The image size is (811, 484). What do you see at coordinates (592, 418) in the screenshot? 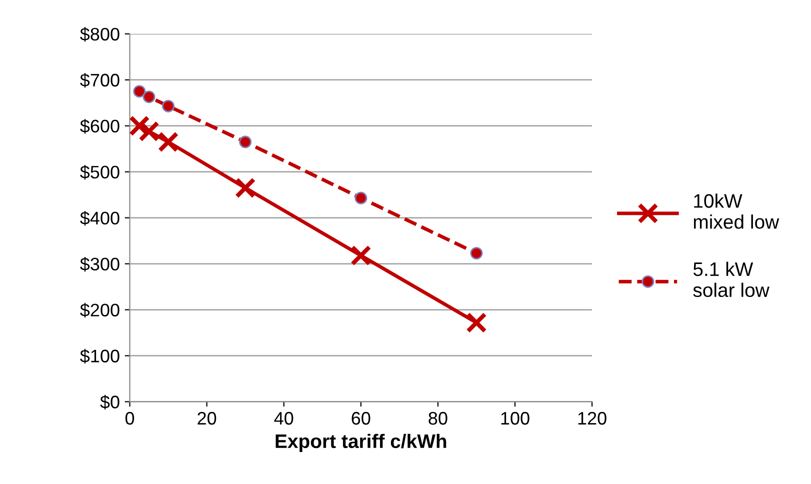
I see `x-tick-label: 120` at bounding box center [592, 418].